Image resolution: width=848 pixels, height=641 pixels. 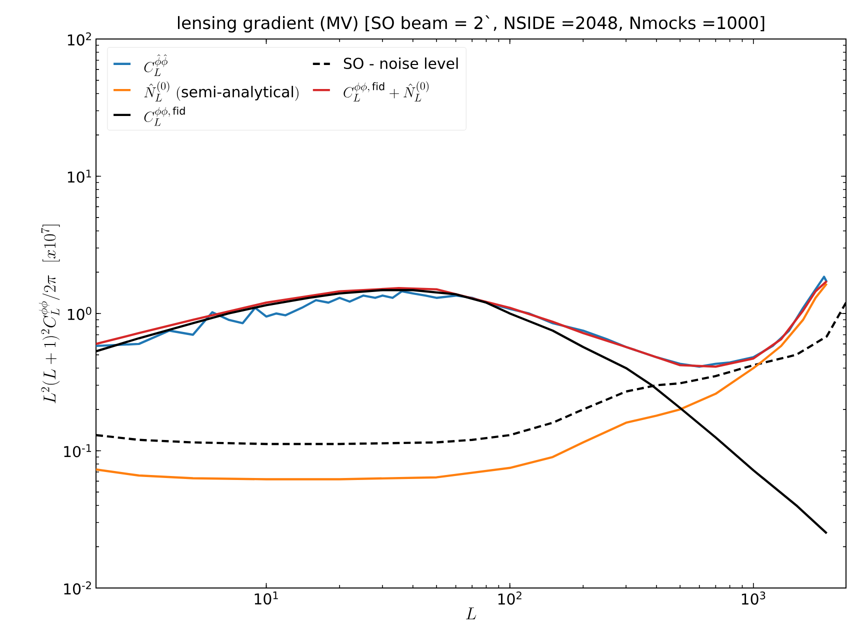 What do you see at coordinates (164, 116) in the screenshot?
I see `legend-label: $C_L^{\phi\phi,\,\mathrm{fid}}$` at bounding box center [164, 116].